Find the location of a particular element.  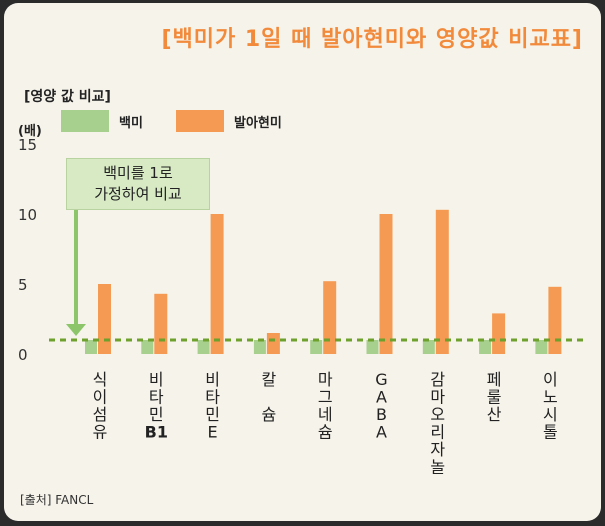

legend-swatch-white-rice is located at coordinates (85, 121).